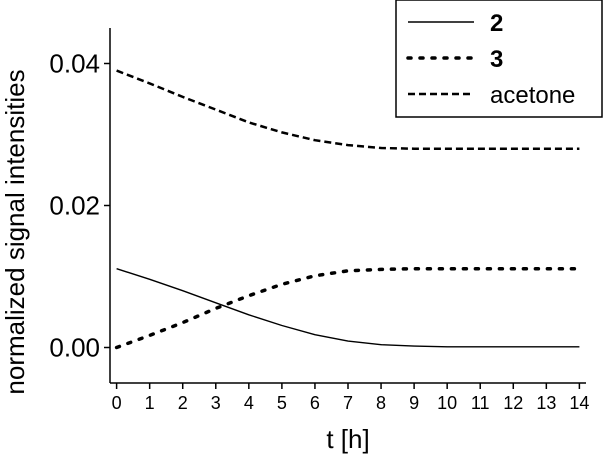 The width and height of the screenshot is (605, 463). What do you see at coordinates (532, 95) in the screenshot?
I see `legend-label-3: acetone` at bounding box center [532, 95].